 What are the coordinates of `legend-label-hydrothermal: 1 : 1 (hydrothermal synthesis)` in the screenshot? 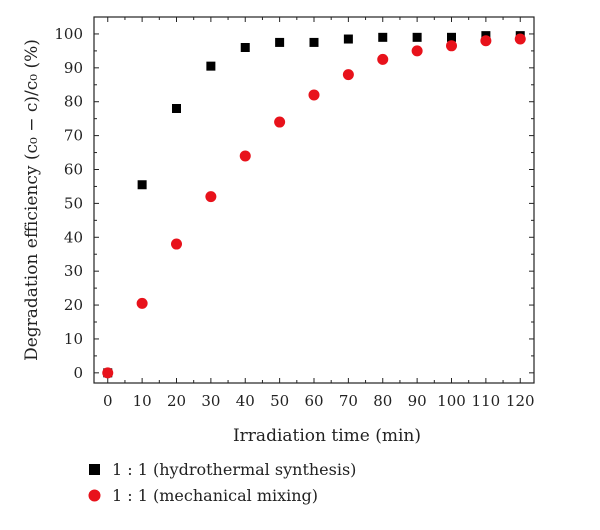 It's located at (234, 469).